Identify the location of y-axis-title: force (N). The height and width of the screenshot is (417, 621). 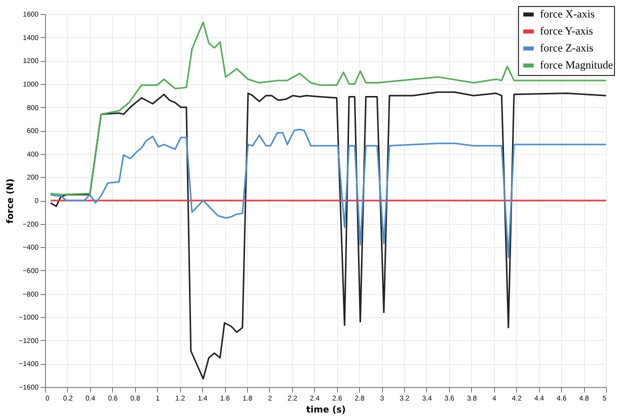
(11, 201).